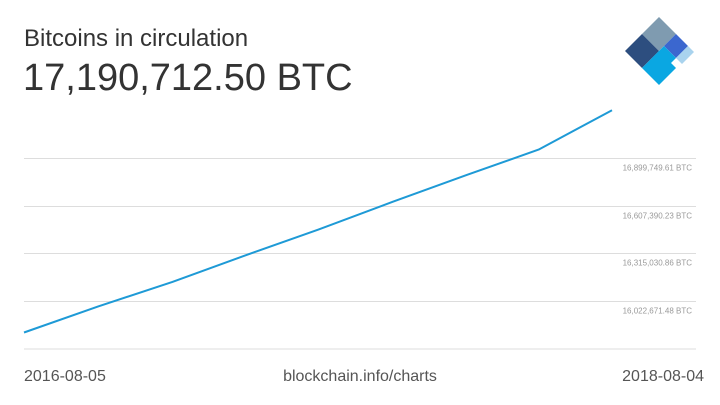 The width and height of the screenshot is (720, 405). What do you see at coordinates (664, 58) in the screenshot?
I see `logo-center-tile` at bounding box center [664, 58].